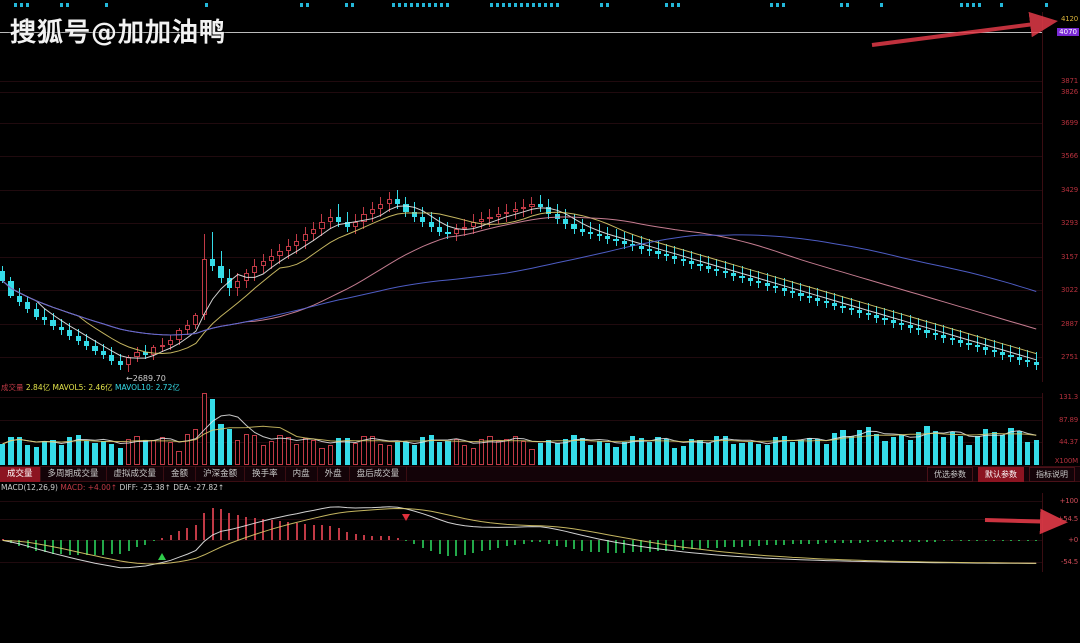 The width and height of the screenshot is (1080, 643). What do you see at coordinates (74, 474) in the screenshot?
I see `indicator-tab-1: 多周期成交量` at bounding box center [74, 474].